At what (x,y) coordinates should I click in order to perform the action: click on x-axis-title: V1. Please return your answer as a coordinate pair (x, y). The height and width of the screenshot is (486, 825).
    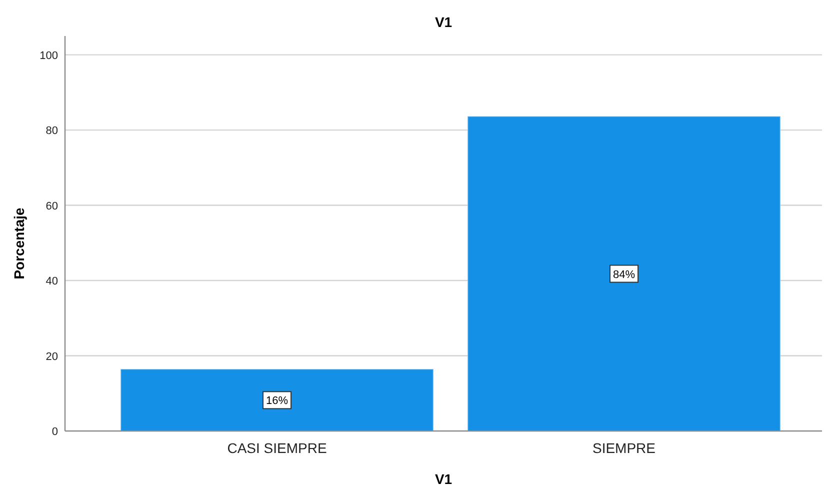
    Looking at the image, I should click on (443, 478).